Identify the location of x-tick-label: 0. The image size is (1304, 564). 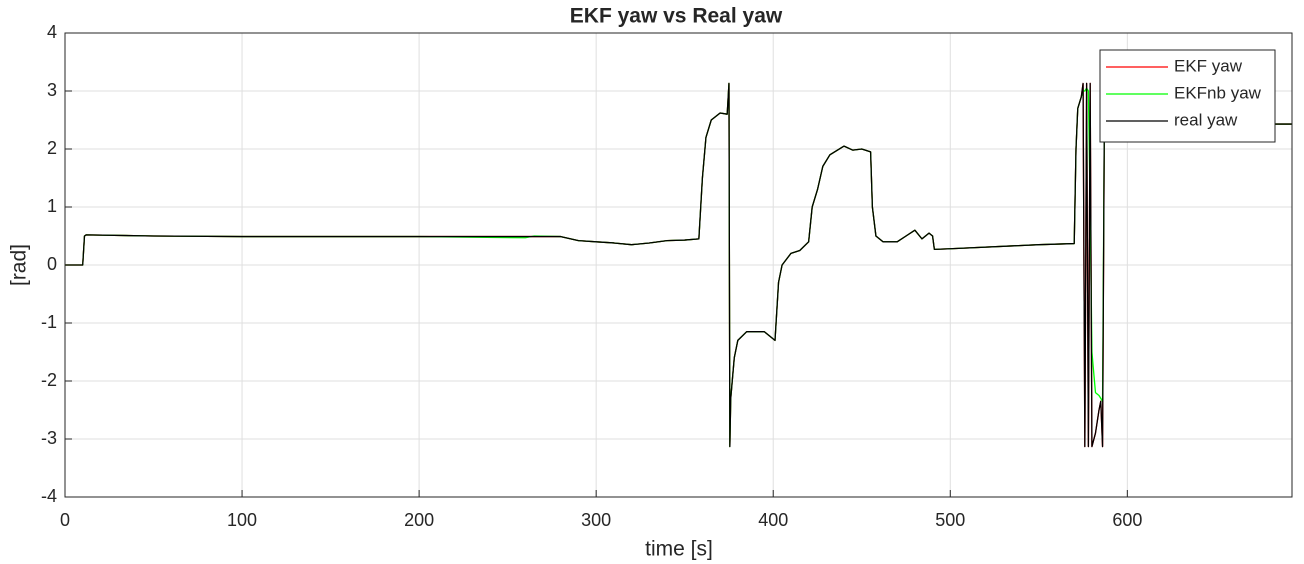
(65, 520).